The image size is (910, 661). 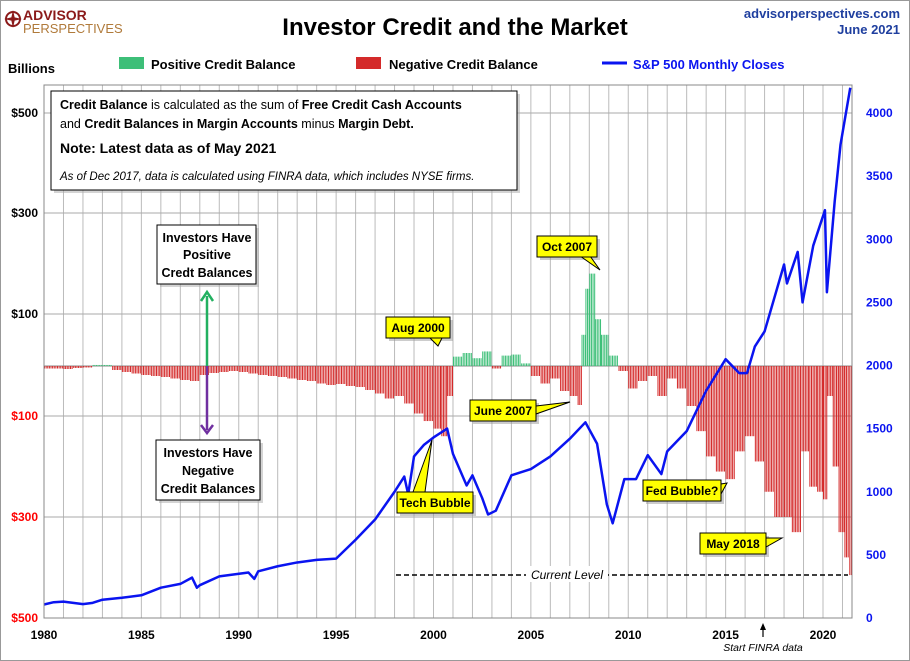 I want to click on arrow-down-icon, so click(x=207, y=430).